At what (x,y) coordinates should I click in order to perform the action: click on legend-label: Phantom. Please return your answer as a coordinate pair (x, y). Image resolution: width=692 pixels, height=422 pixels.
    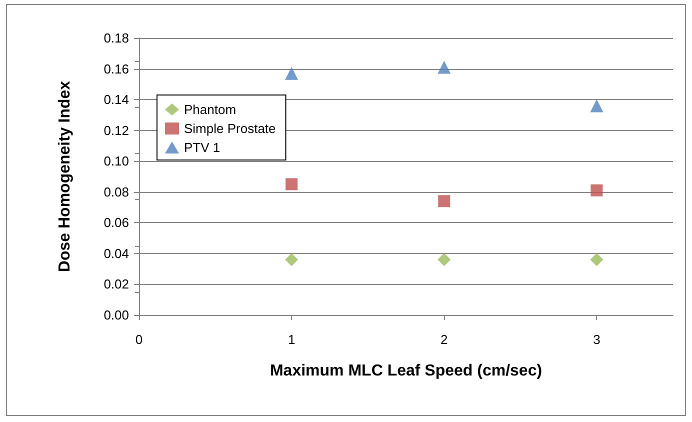
    Looking at the image, I should click on (210, 109).